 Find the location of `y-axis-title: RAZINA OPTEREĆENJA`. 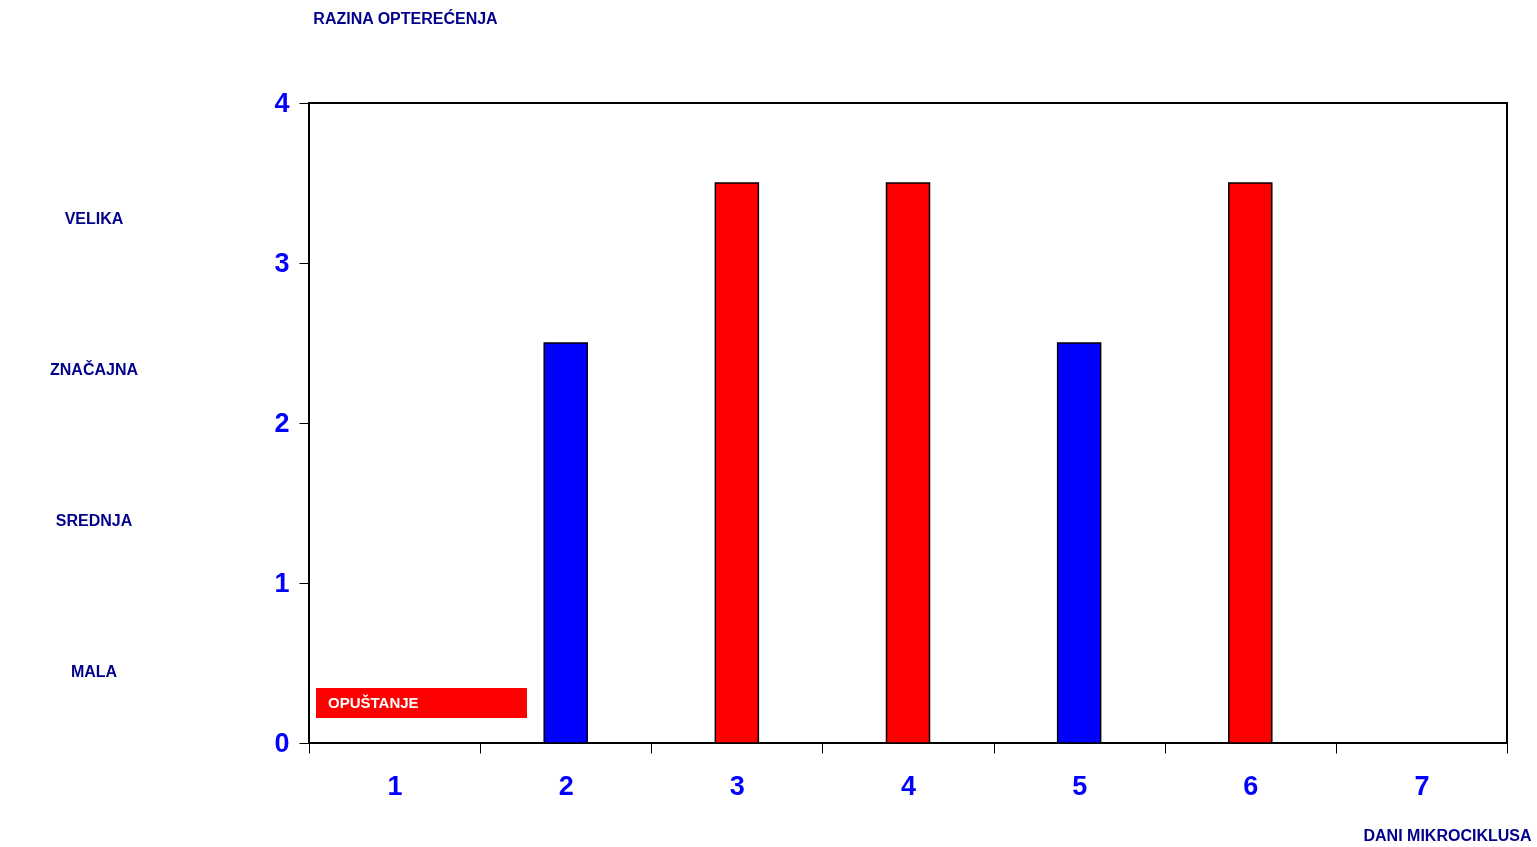

y-axis-title: RAZINA OPTEREĆENJA is located at coordinates (406, 17).